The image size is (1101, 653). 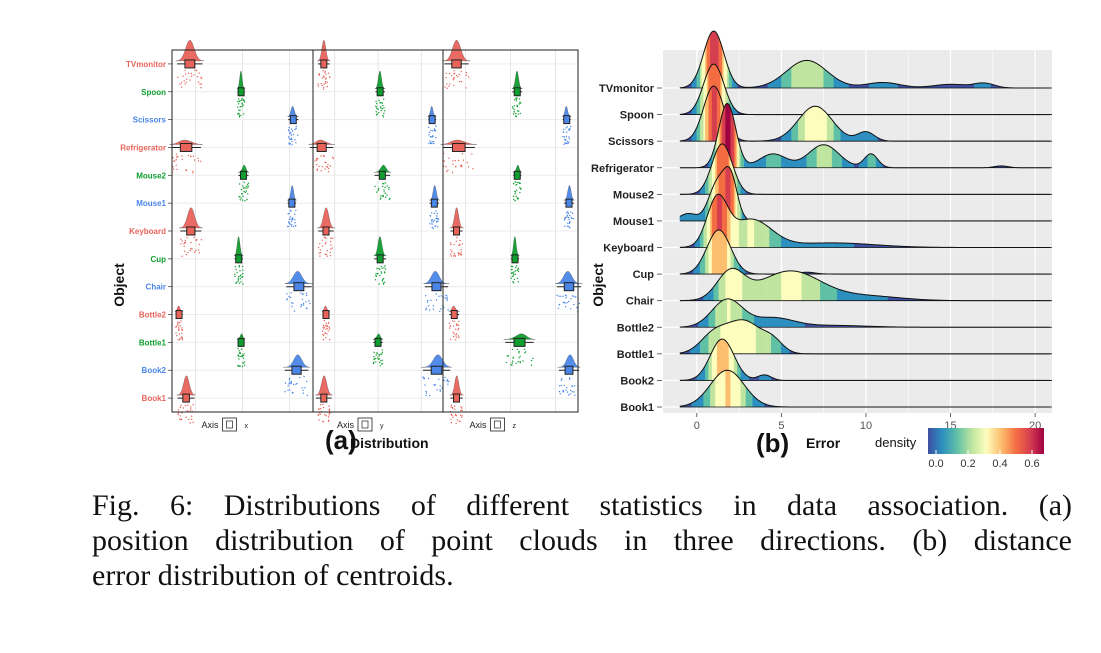 I want to click on object-label: Book1, so click(x=154, y=398).